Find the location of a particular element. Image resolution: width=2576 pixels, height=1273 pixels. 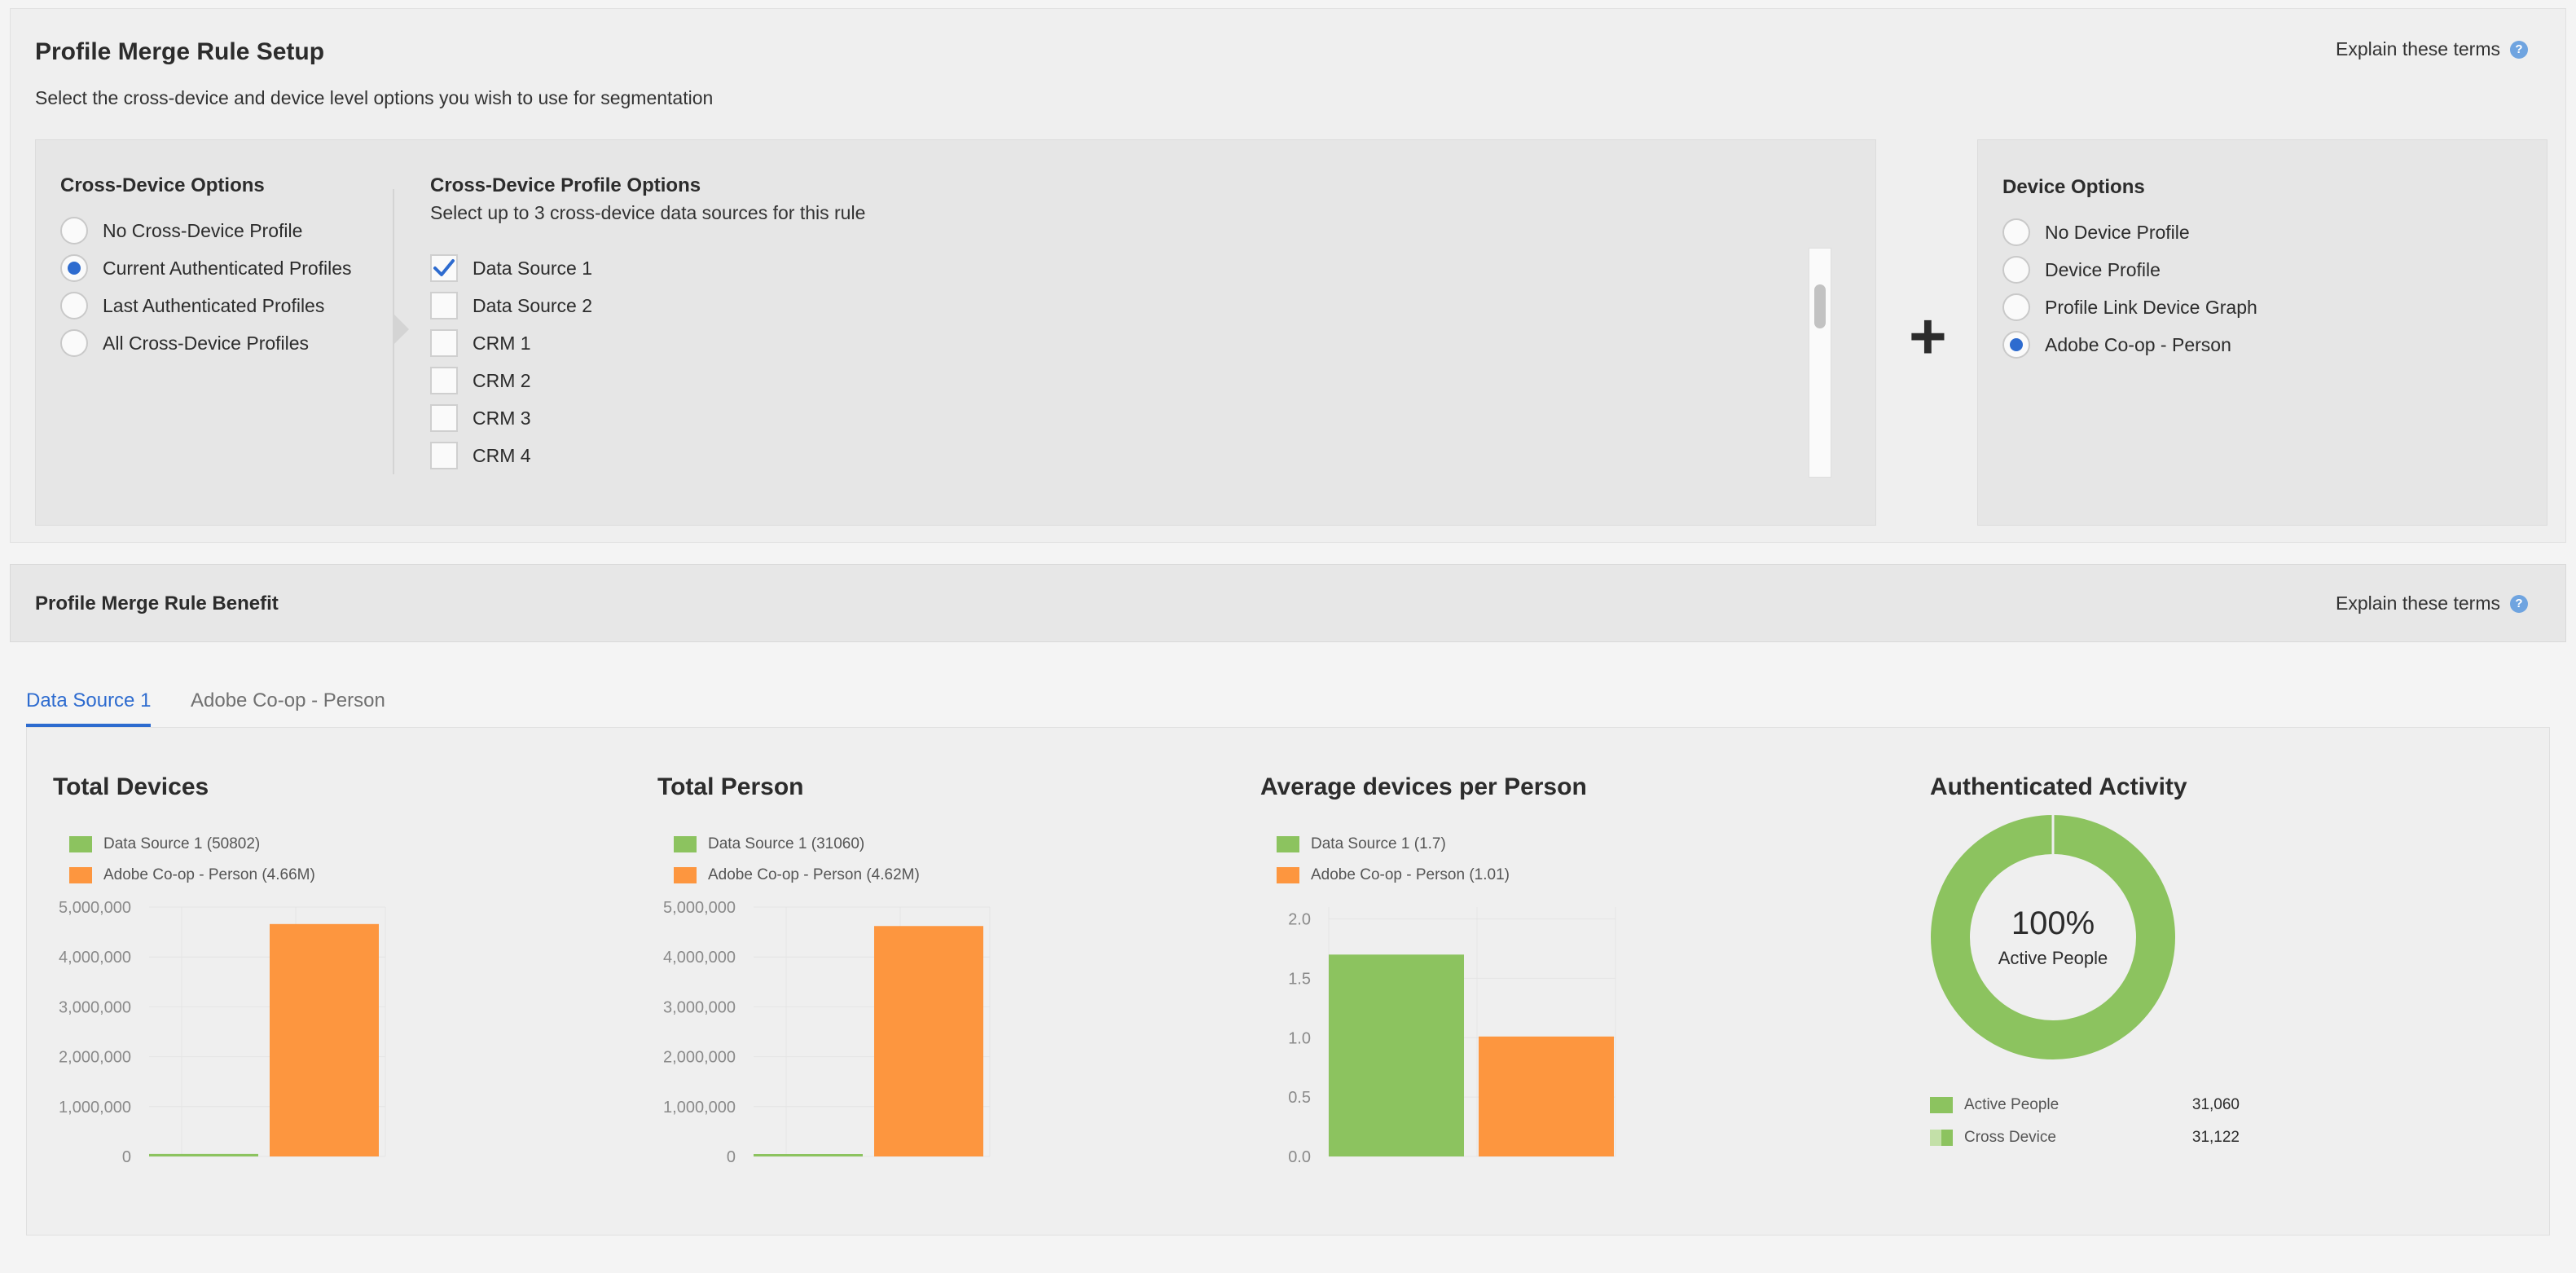

legend-item-adobe-coop: Adobe Co-op - Person (1.01) is located at coordinates (1393, 875).